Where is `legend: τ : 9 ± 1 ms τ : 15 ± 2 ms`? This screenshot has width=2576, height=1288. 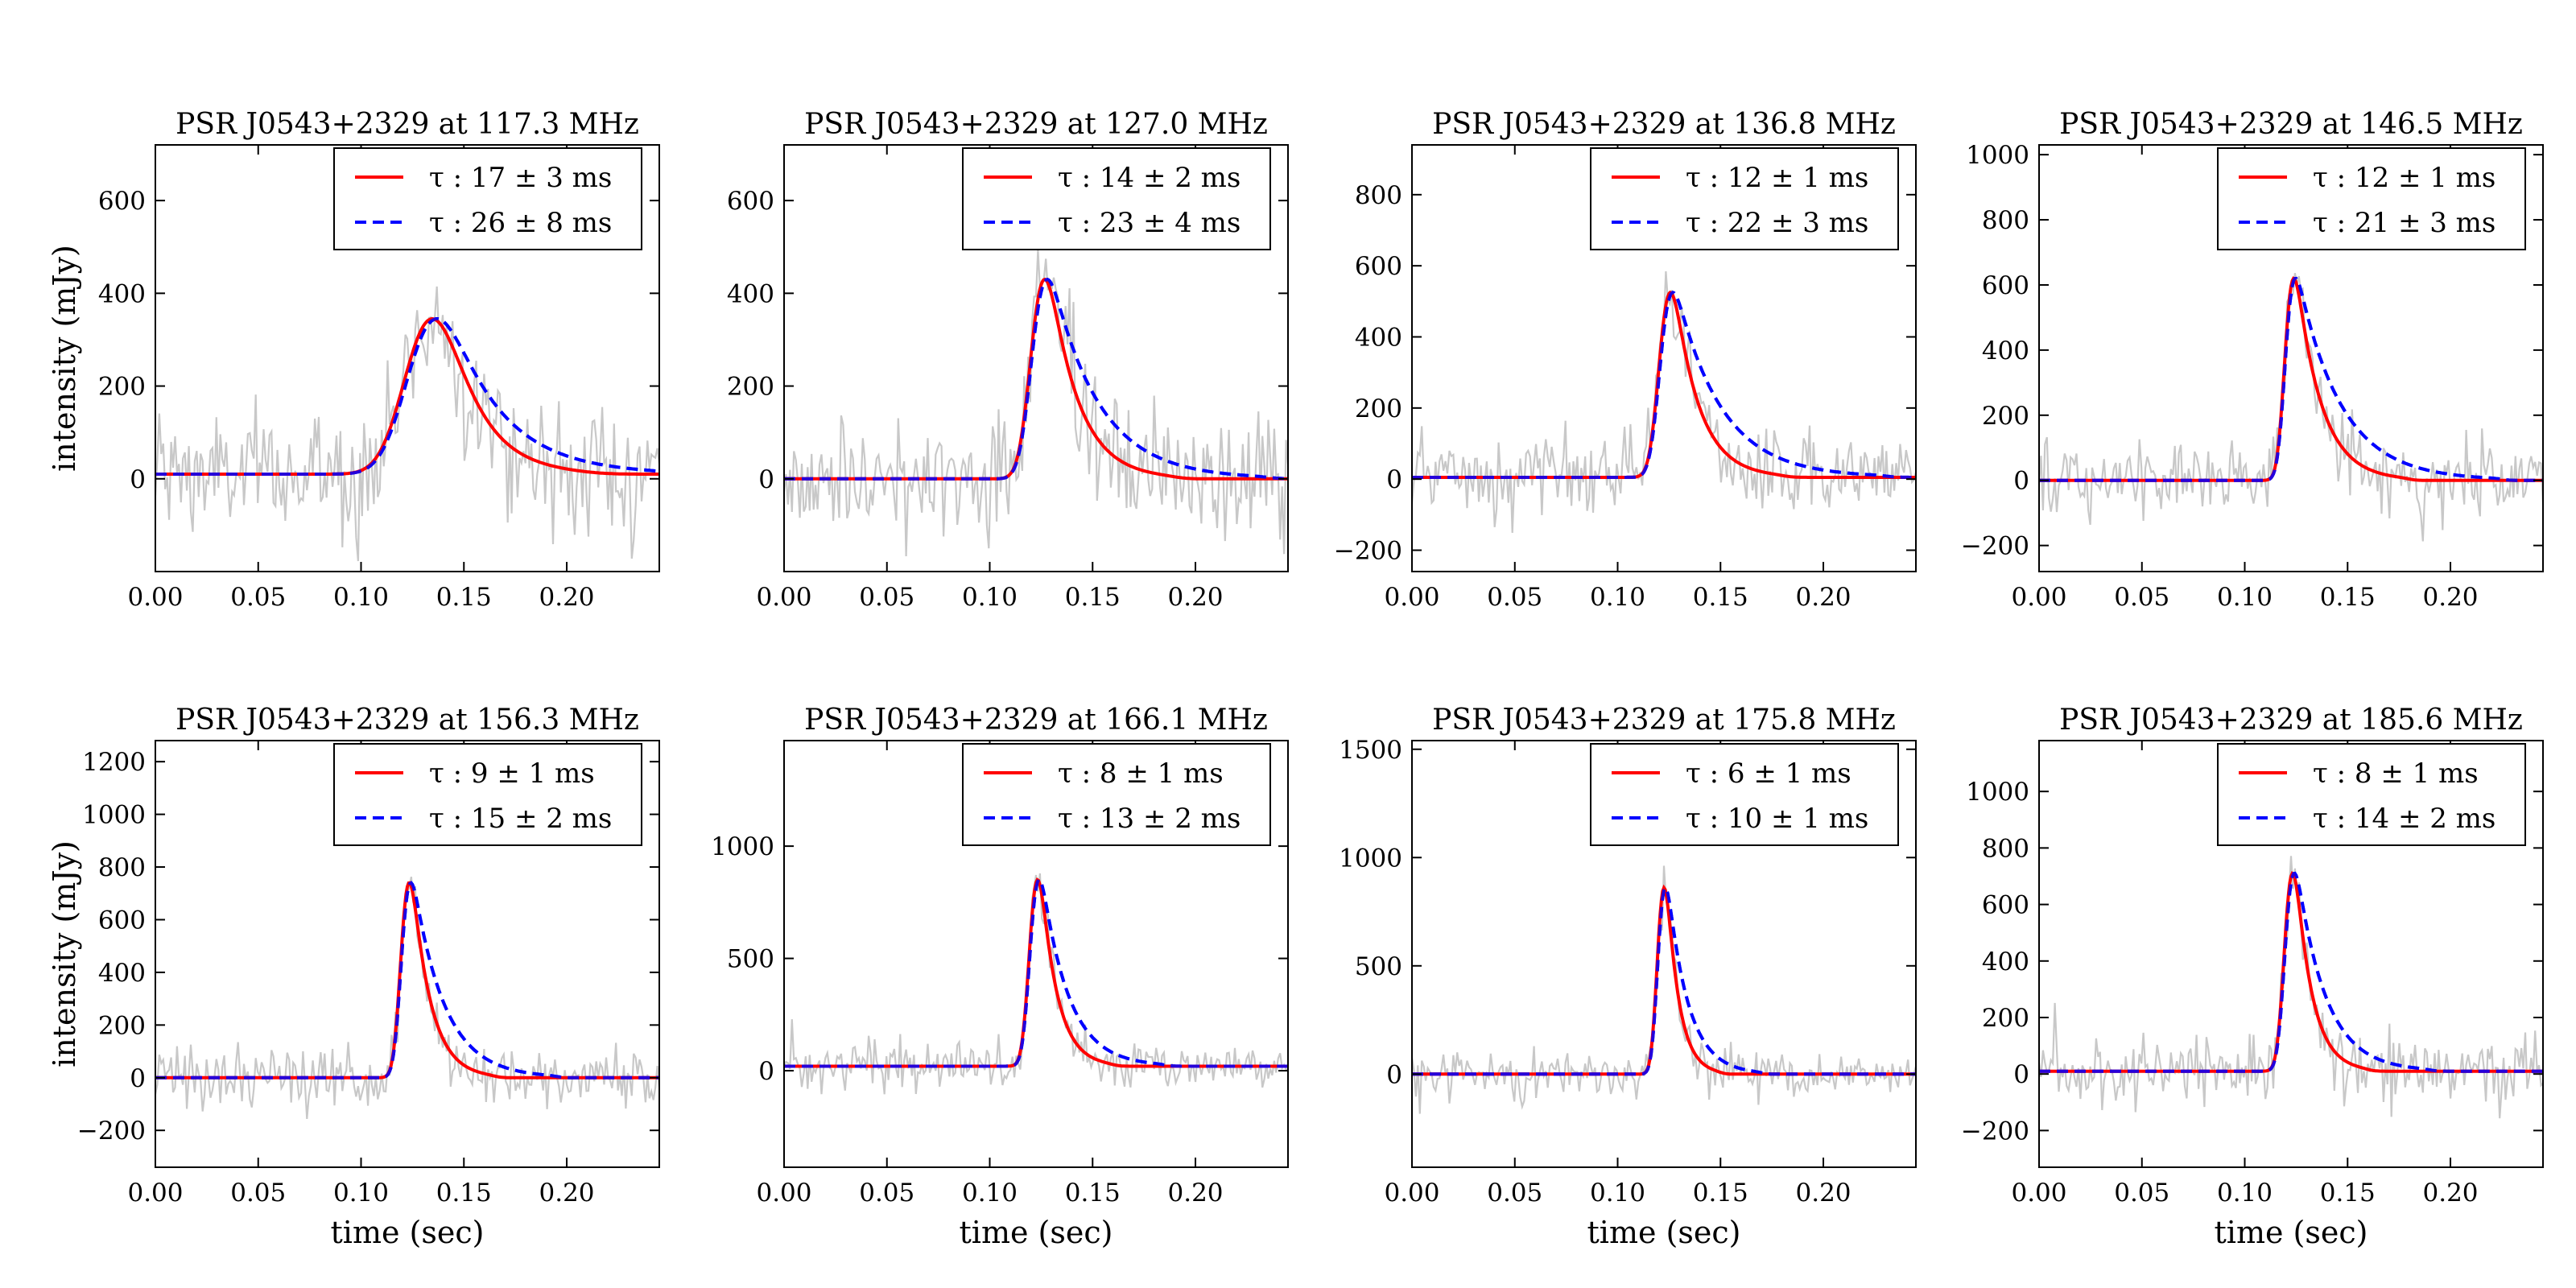 legend: τ : 9 ± 1 ms τ : 15 ± 2 ms is located at coordinates (487, 794).